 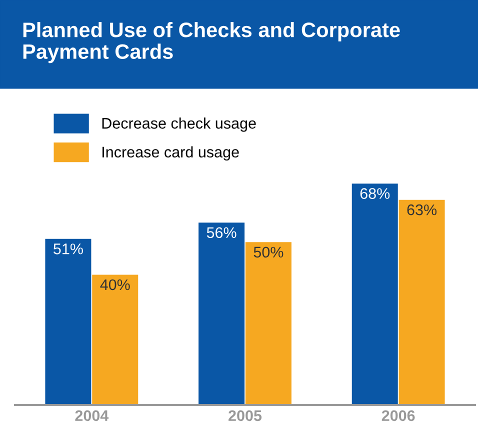 What do you see at coordinates (422, 210) in the screenshot?
I see `data-label: 63%` at bounding box center [422, 210].